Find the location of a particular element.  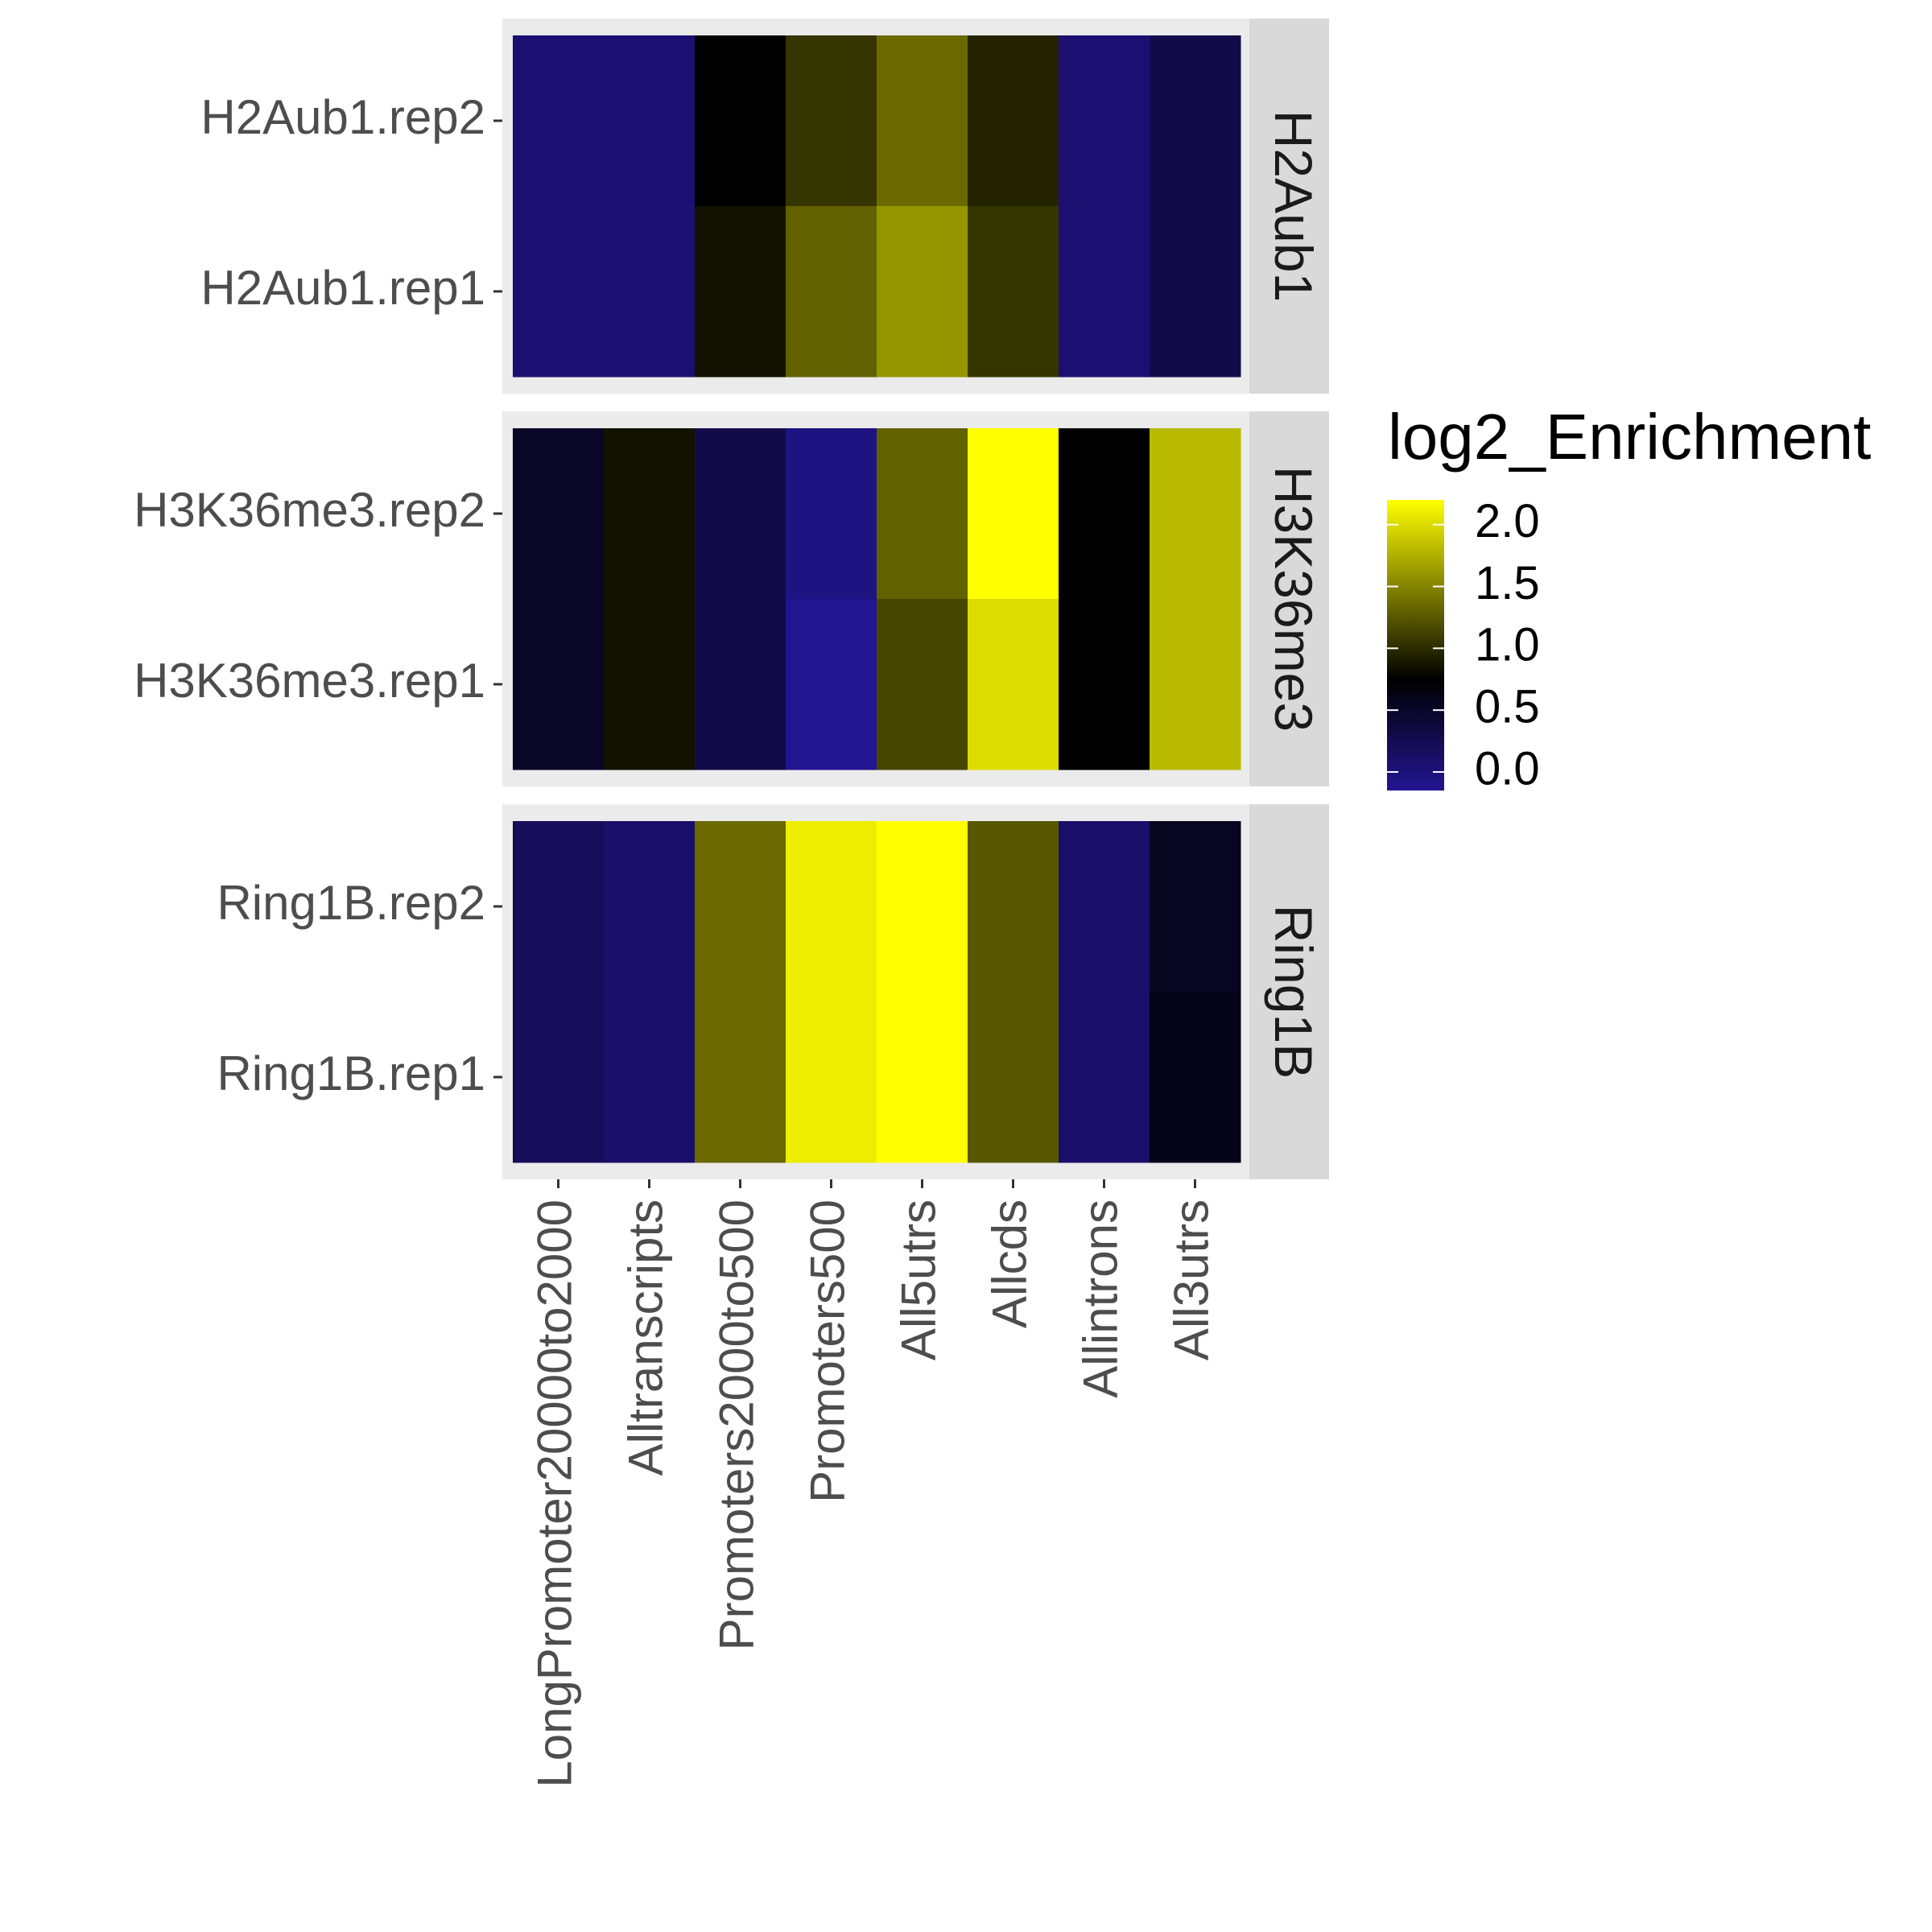

legend-tick-label: 0.5 is located at coordinates (1507, 706).